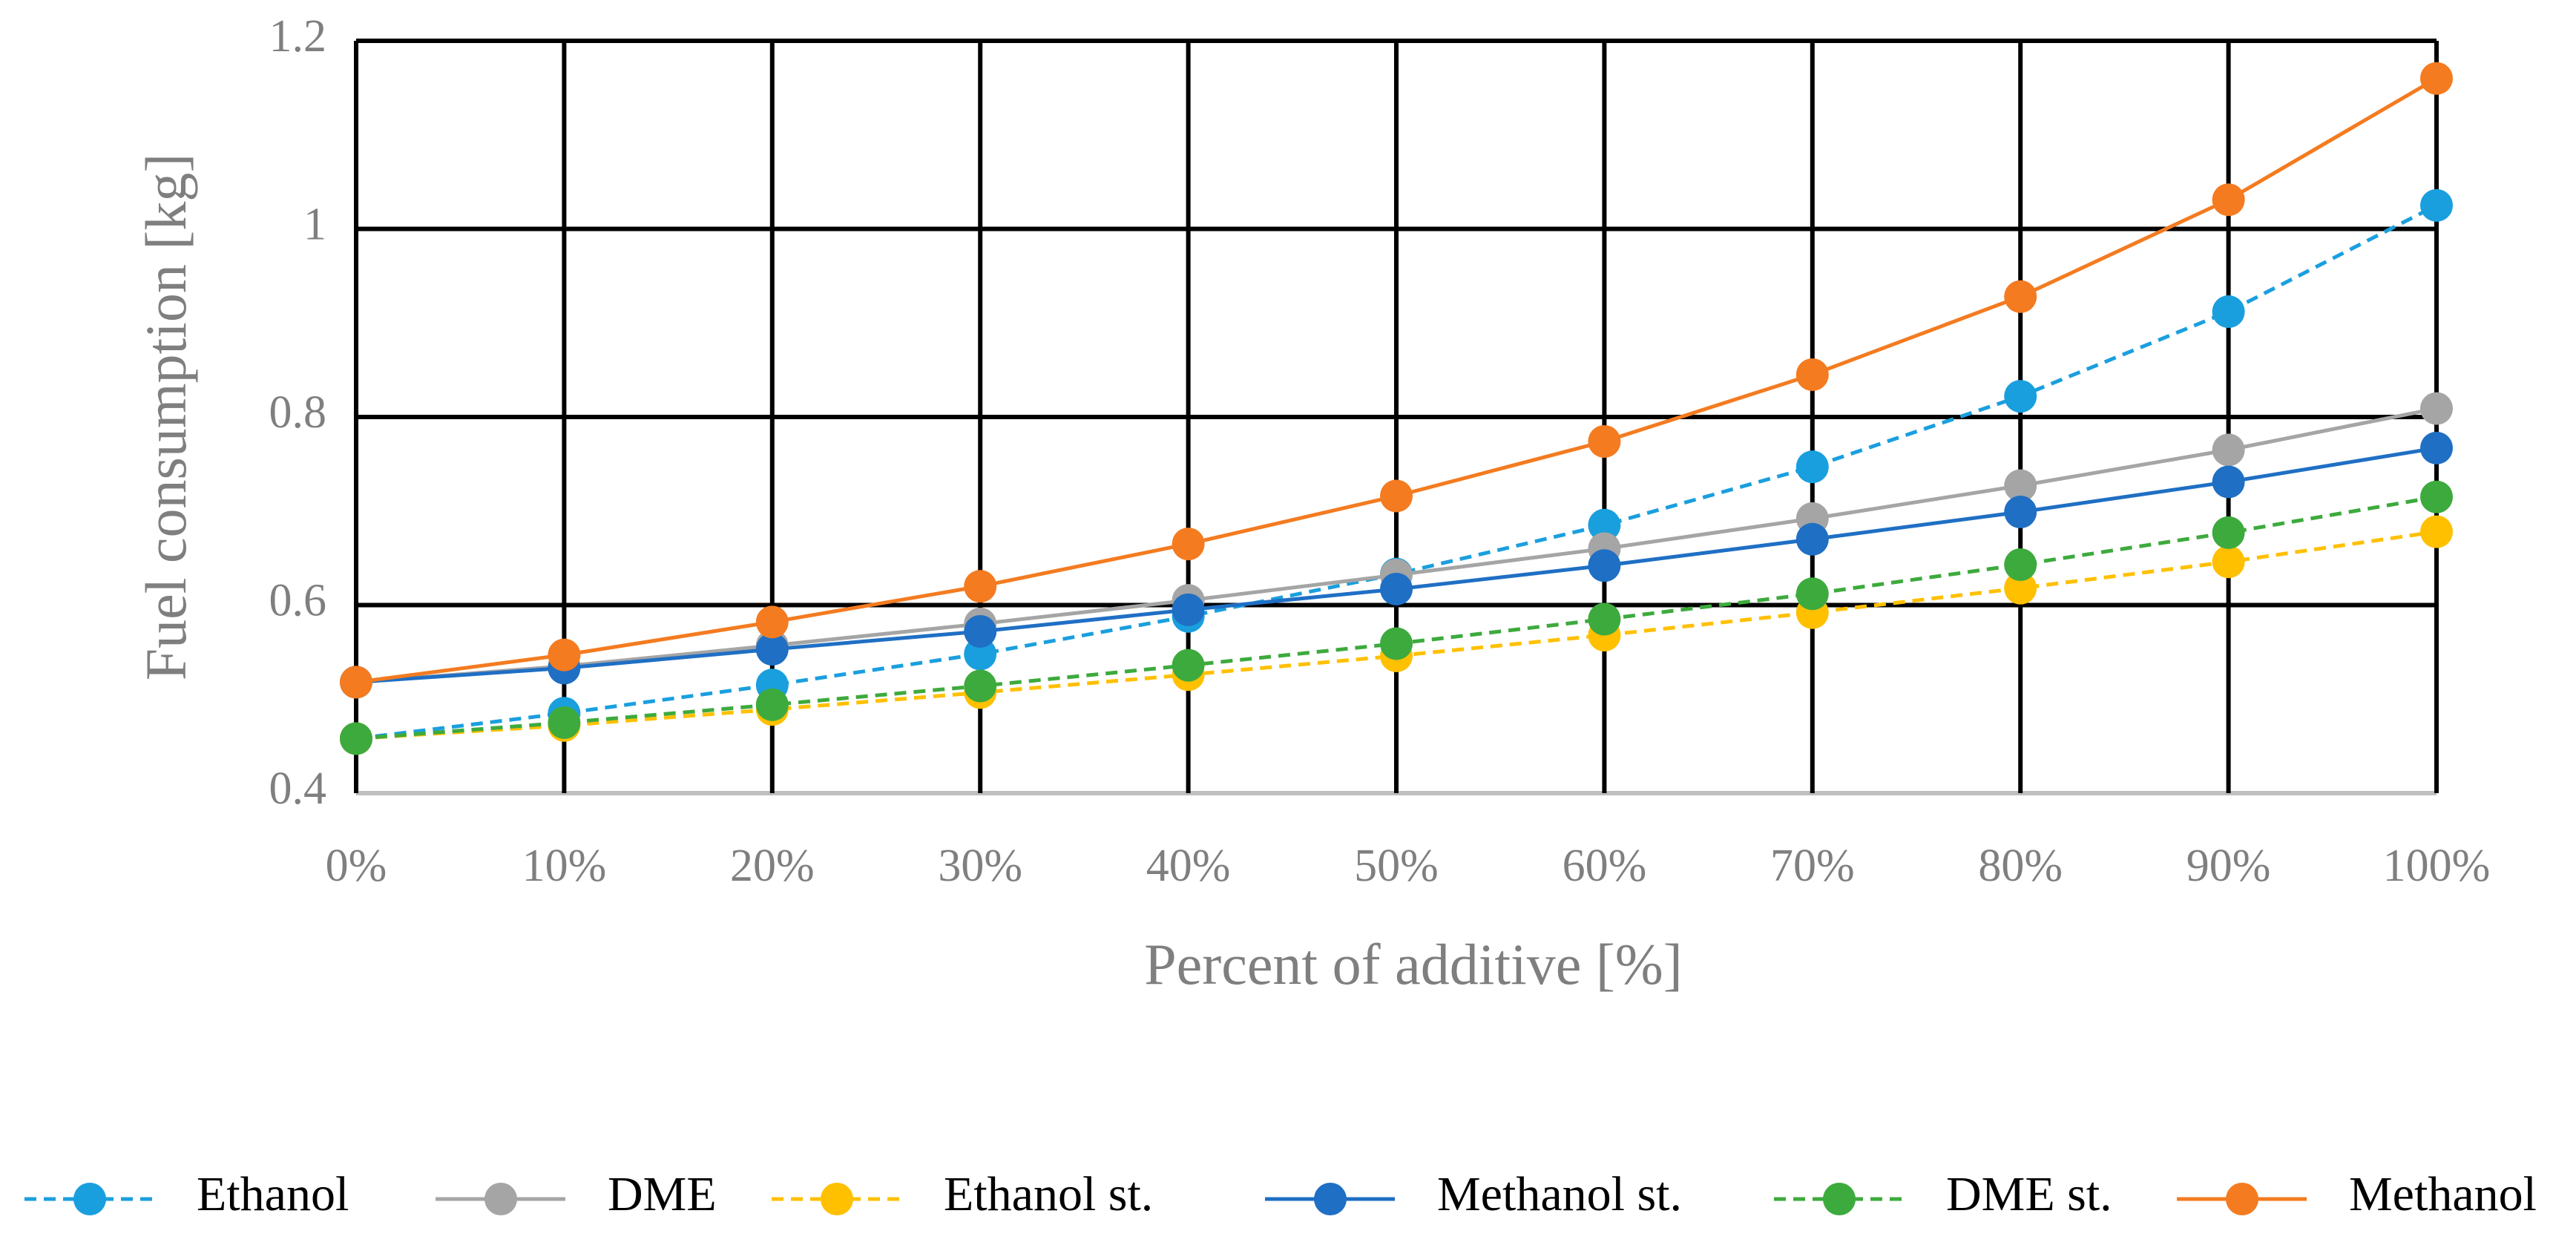 The height and width of the screenshot is (1248, 2576). What do you see at coordinates (2020, 866) in the screenshot?
I see `x-tick-label: 80%` at bounding box center [2020, 866].